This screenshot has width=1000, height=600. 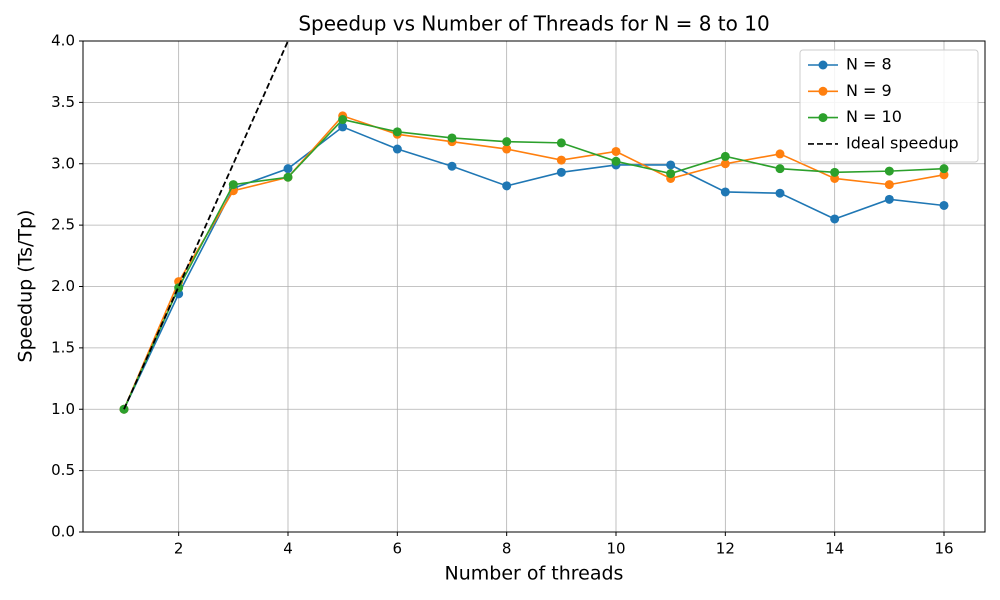 I want to click on y-tick-label: 3.5, so click(x=63, y=102).